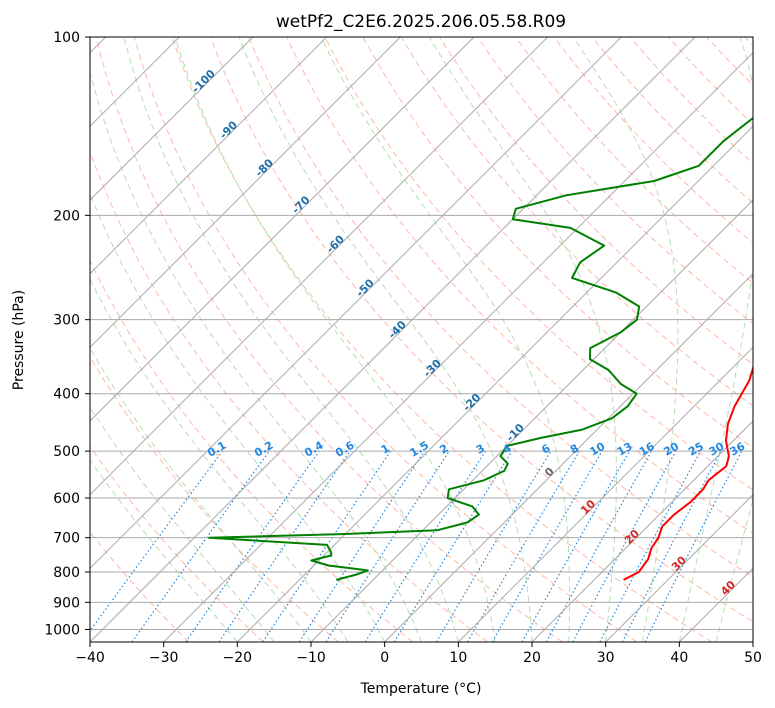 The height and width of the screenshot is (708, 775). I want to click on chart-title: wetPf2_C2E6.2025.206.05.58.R09, so click(421, 22).